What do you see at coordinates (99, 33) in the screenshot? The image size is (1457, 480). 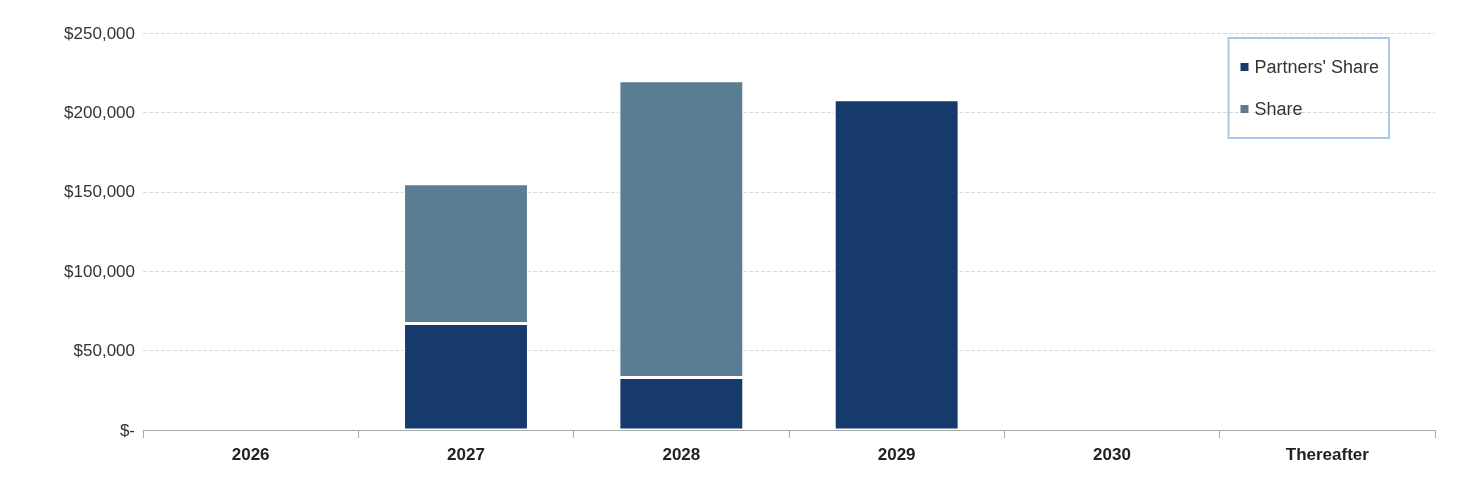 I see `y-tick-label: $250,000` at bounding box center [99, 33].